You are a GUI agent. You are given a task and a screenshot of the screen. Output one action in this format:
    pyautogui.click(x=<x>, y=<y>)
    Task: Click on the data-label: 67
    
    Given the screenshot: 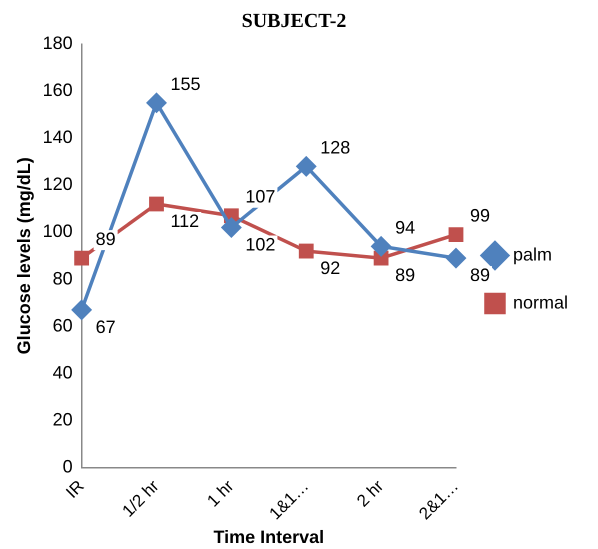 What is the action you would take?
    pyautogui.click(x=106, y=326)
    